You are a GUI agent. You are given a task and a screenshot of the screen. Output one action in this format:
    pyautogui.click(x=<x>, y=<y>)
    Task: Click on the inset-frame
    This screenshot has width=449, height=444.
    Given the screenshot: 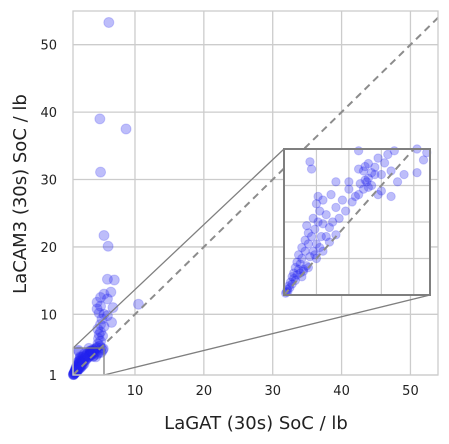 What is the action you would take?
    pyautogui.click(x=357, y=222)
    